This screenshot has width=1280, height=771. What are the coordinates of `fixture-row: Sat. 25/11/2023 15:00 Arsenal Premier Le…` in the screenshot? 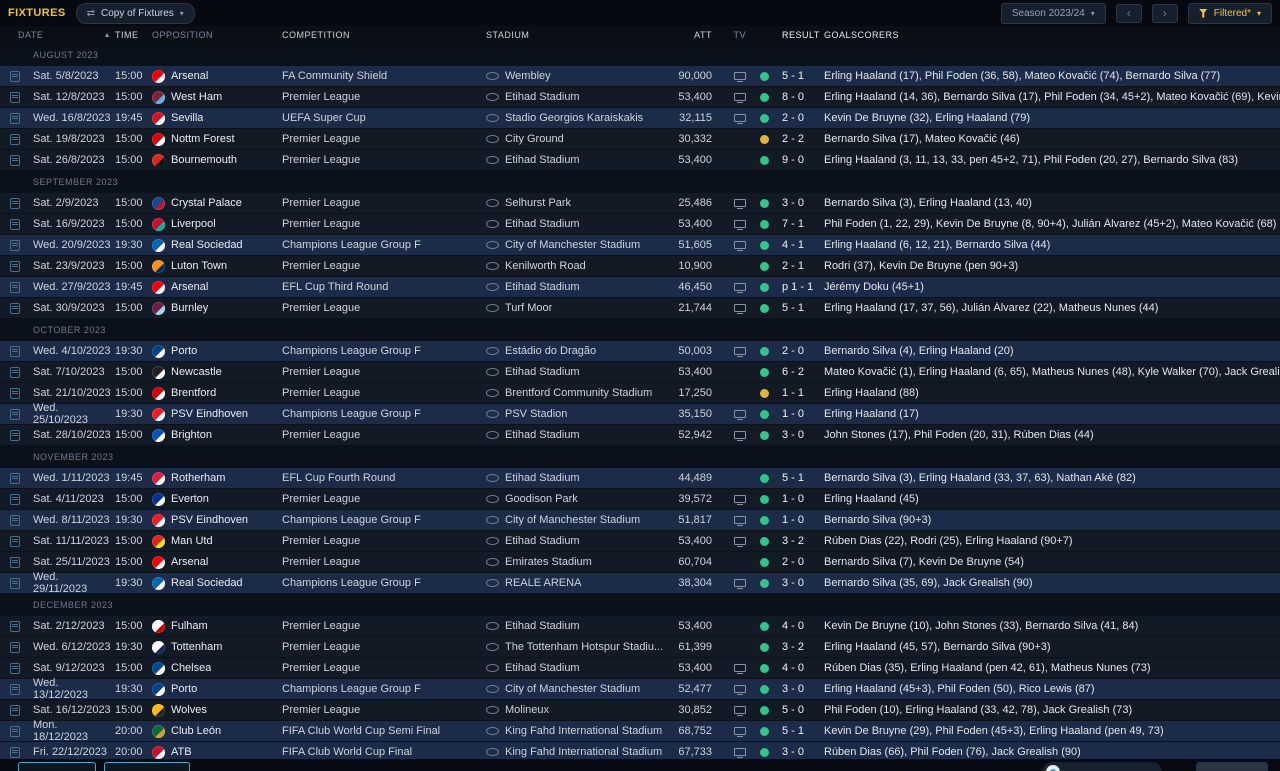 It's located at (640, 562).